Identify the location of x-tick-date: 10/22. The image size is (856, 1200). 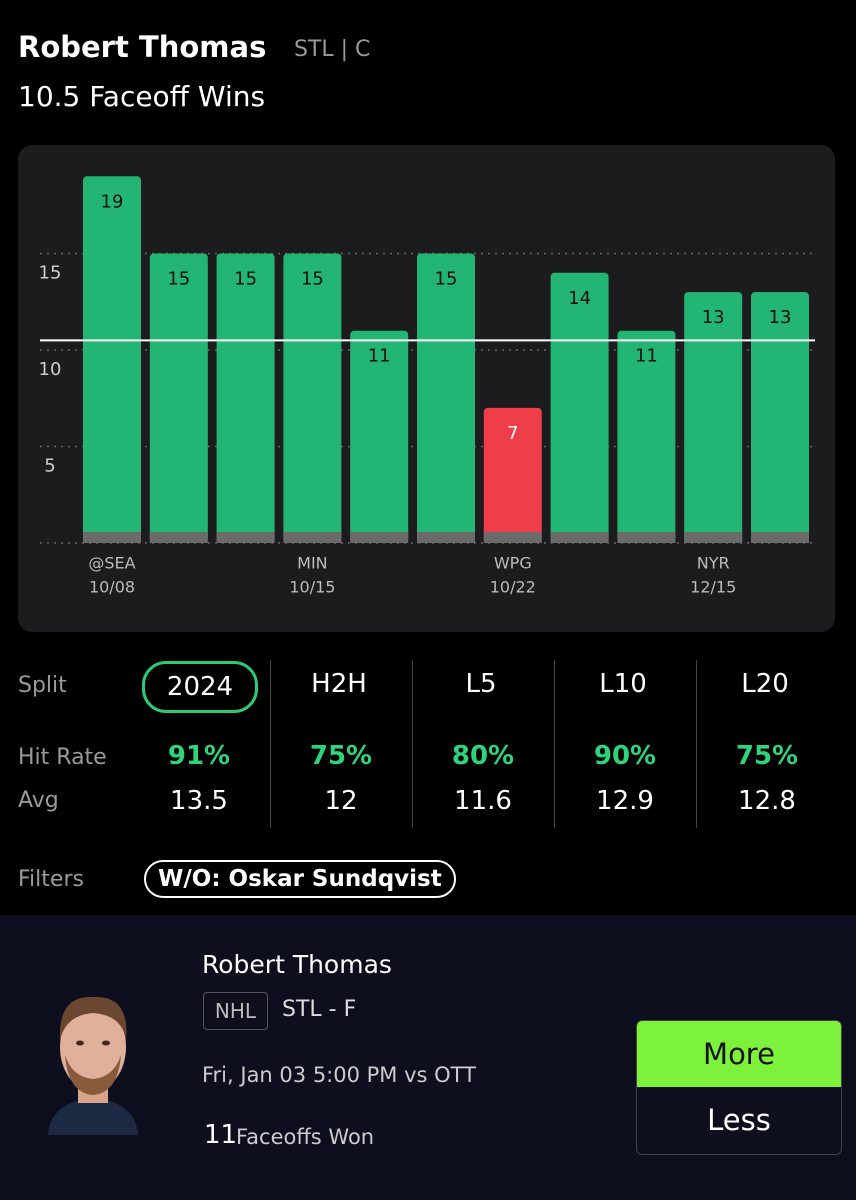
(513, 587).